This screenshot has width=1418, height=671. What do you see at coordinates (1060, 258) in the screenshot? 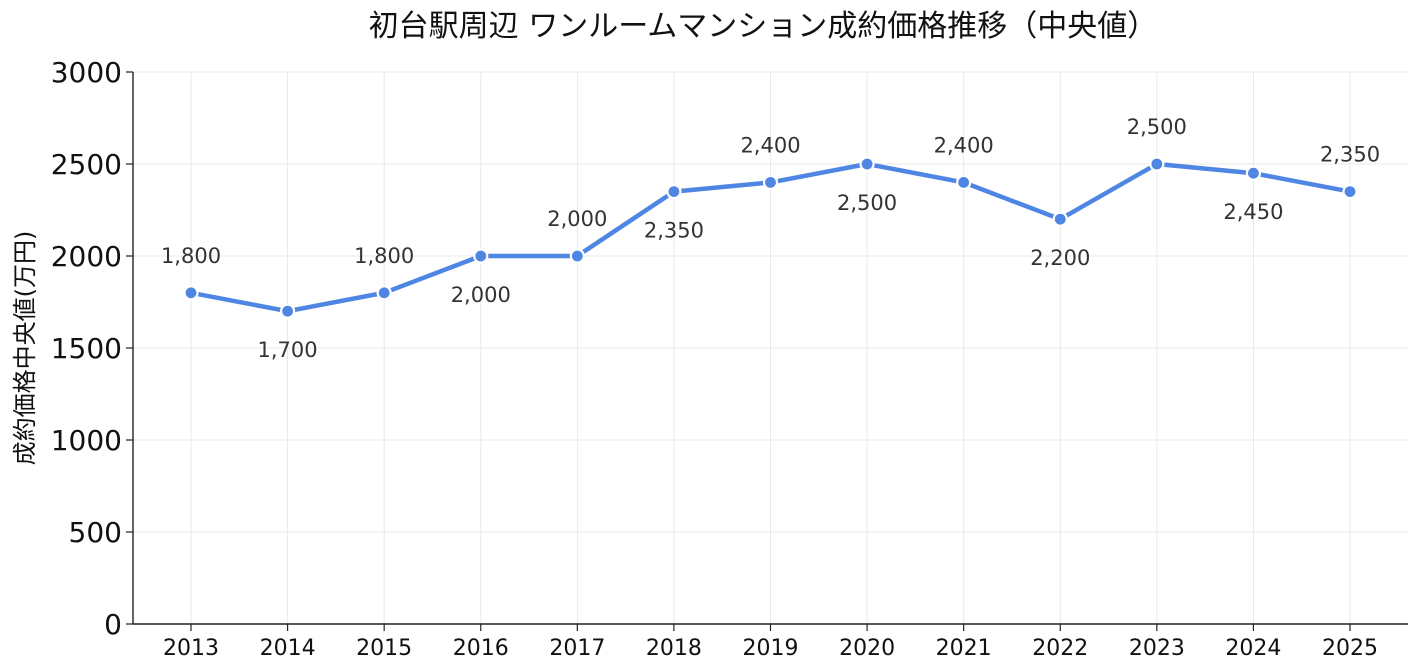
I see `data-label: 2,200` at bounding box center [1060, 258].